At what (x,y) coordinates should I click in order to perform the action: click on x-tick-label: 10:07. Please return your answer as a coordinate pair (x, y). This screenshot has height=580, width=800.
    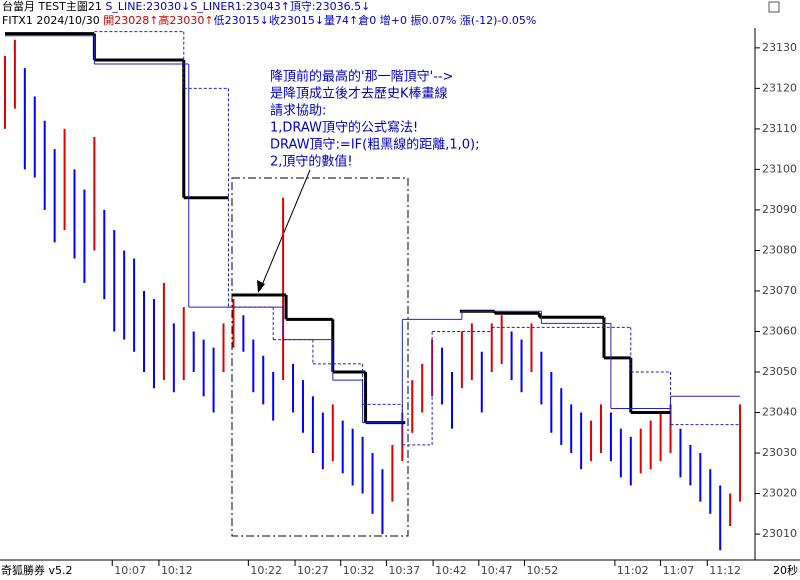
    Looking at the image, I should click on (130, 570).